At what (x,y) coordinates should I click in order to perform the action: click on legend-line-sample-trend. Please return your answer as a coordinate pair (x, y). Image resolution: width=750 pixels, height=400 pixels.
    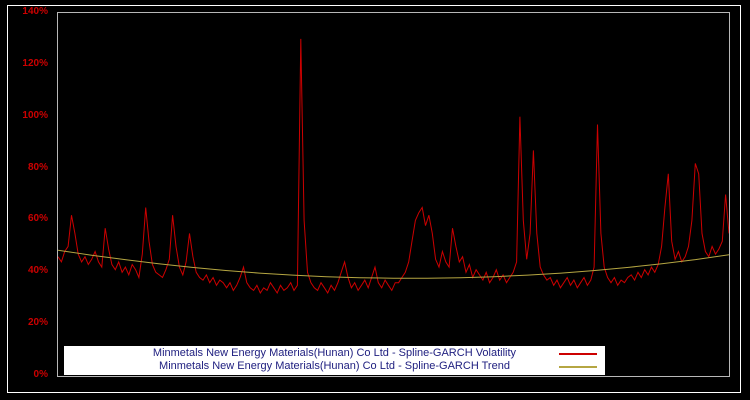
    Looking at the image, I should click on (578, 367).